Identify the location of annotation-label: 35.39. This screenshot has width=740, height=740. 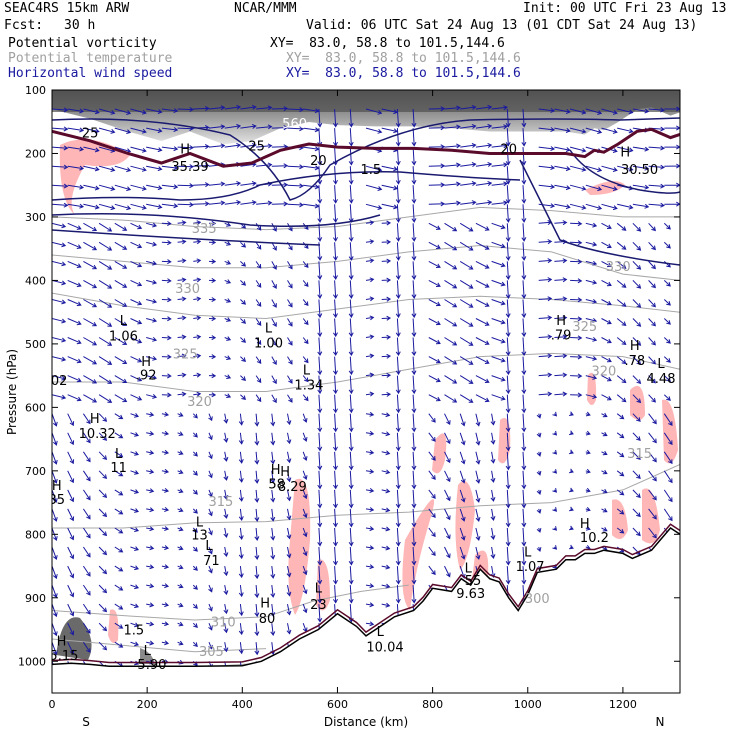
(189, 167).